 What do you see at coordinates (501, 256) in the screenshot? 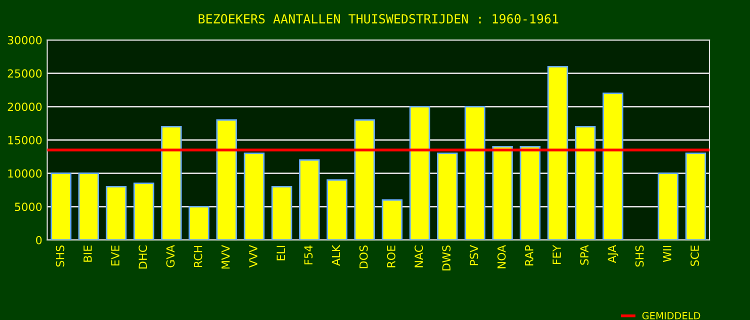
I see `x-tick-label: NOA` at bounding box center [501, 256].